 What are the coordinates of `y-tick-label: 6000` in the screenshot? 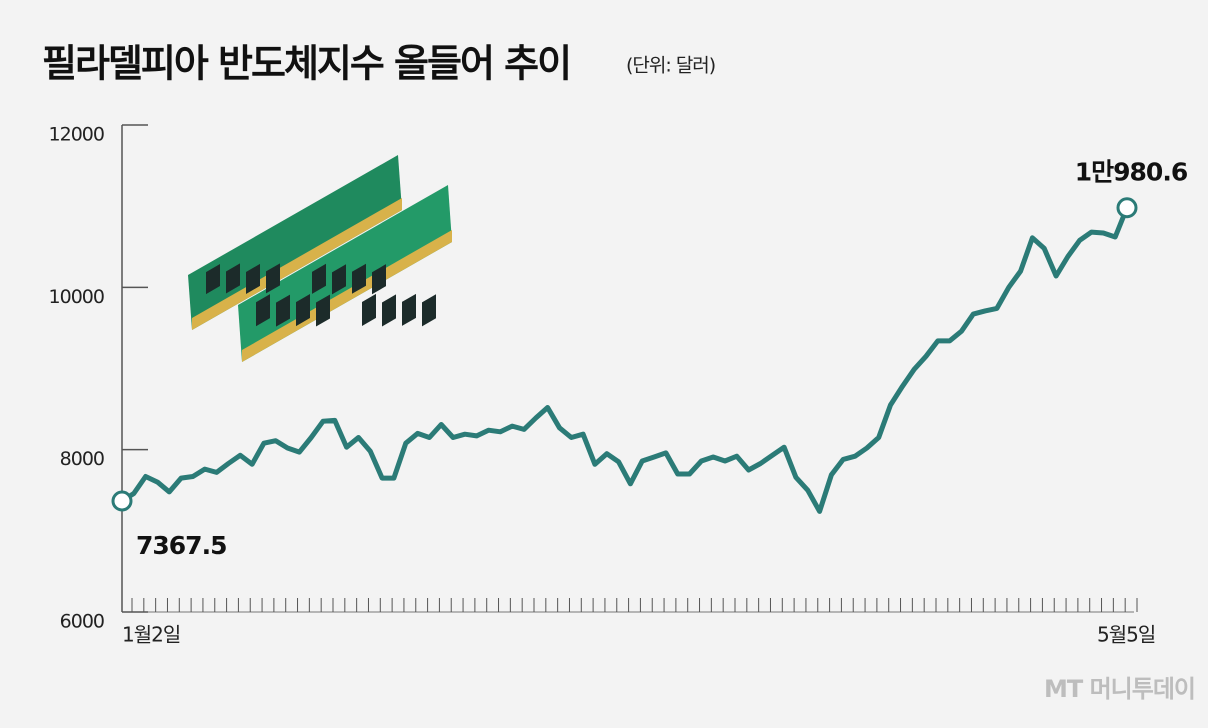 It's located at (82, 622).